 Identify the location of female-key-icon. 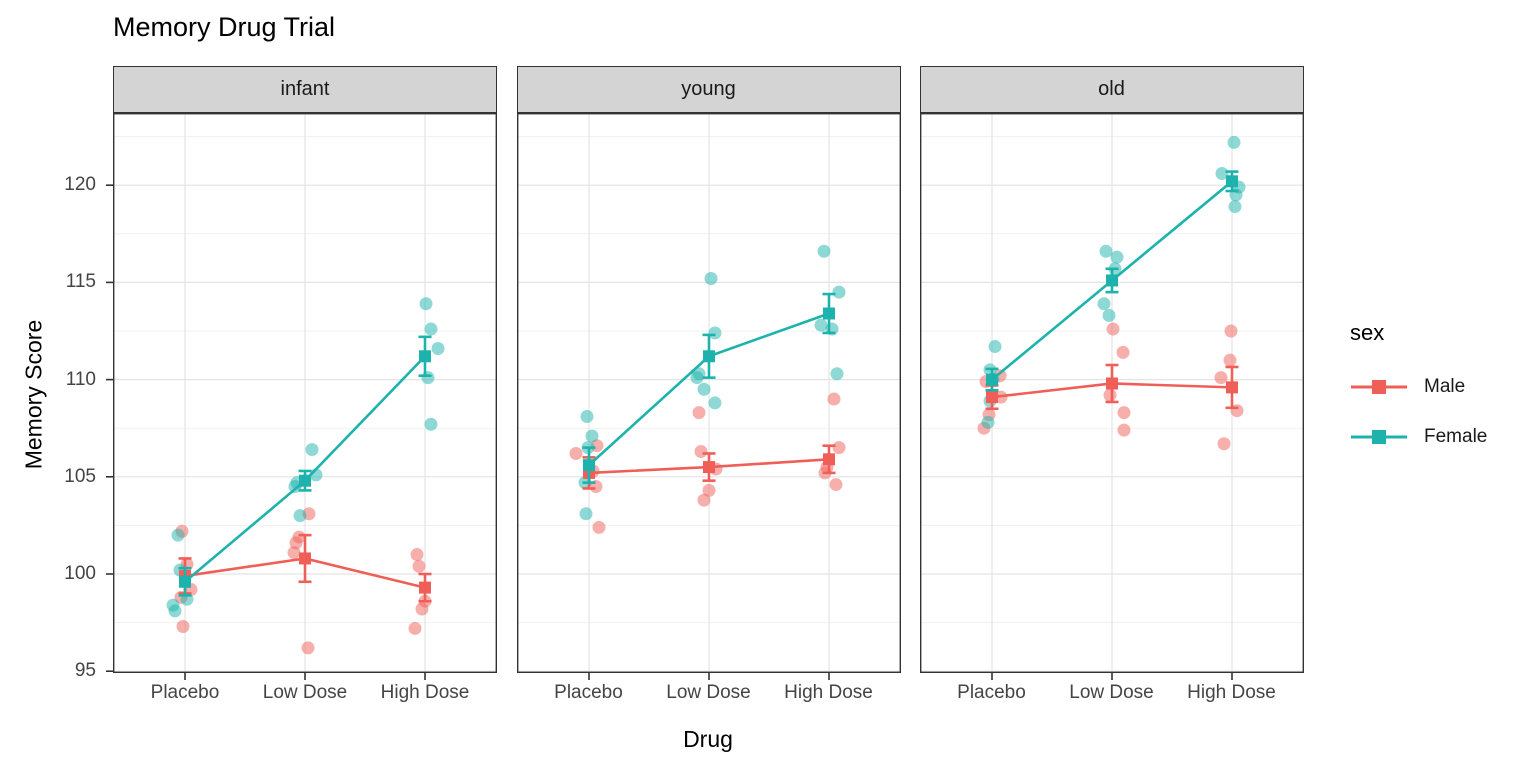
(1379, 437).